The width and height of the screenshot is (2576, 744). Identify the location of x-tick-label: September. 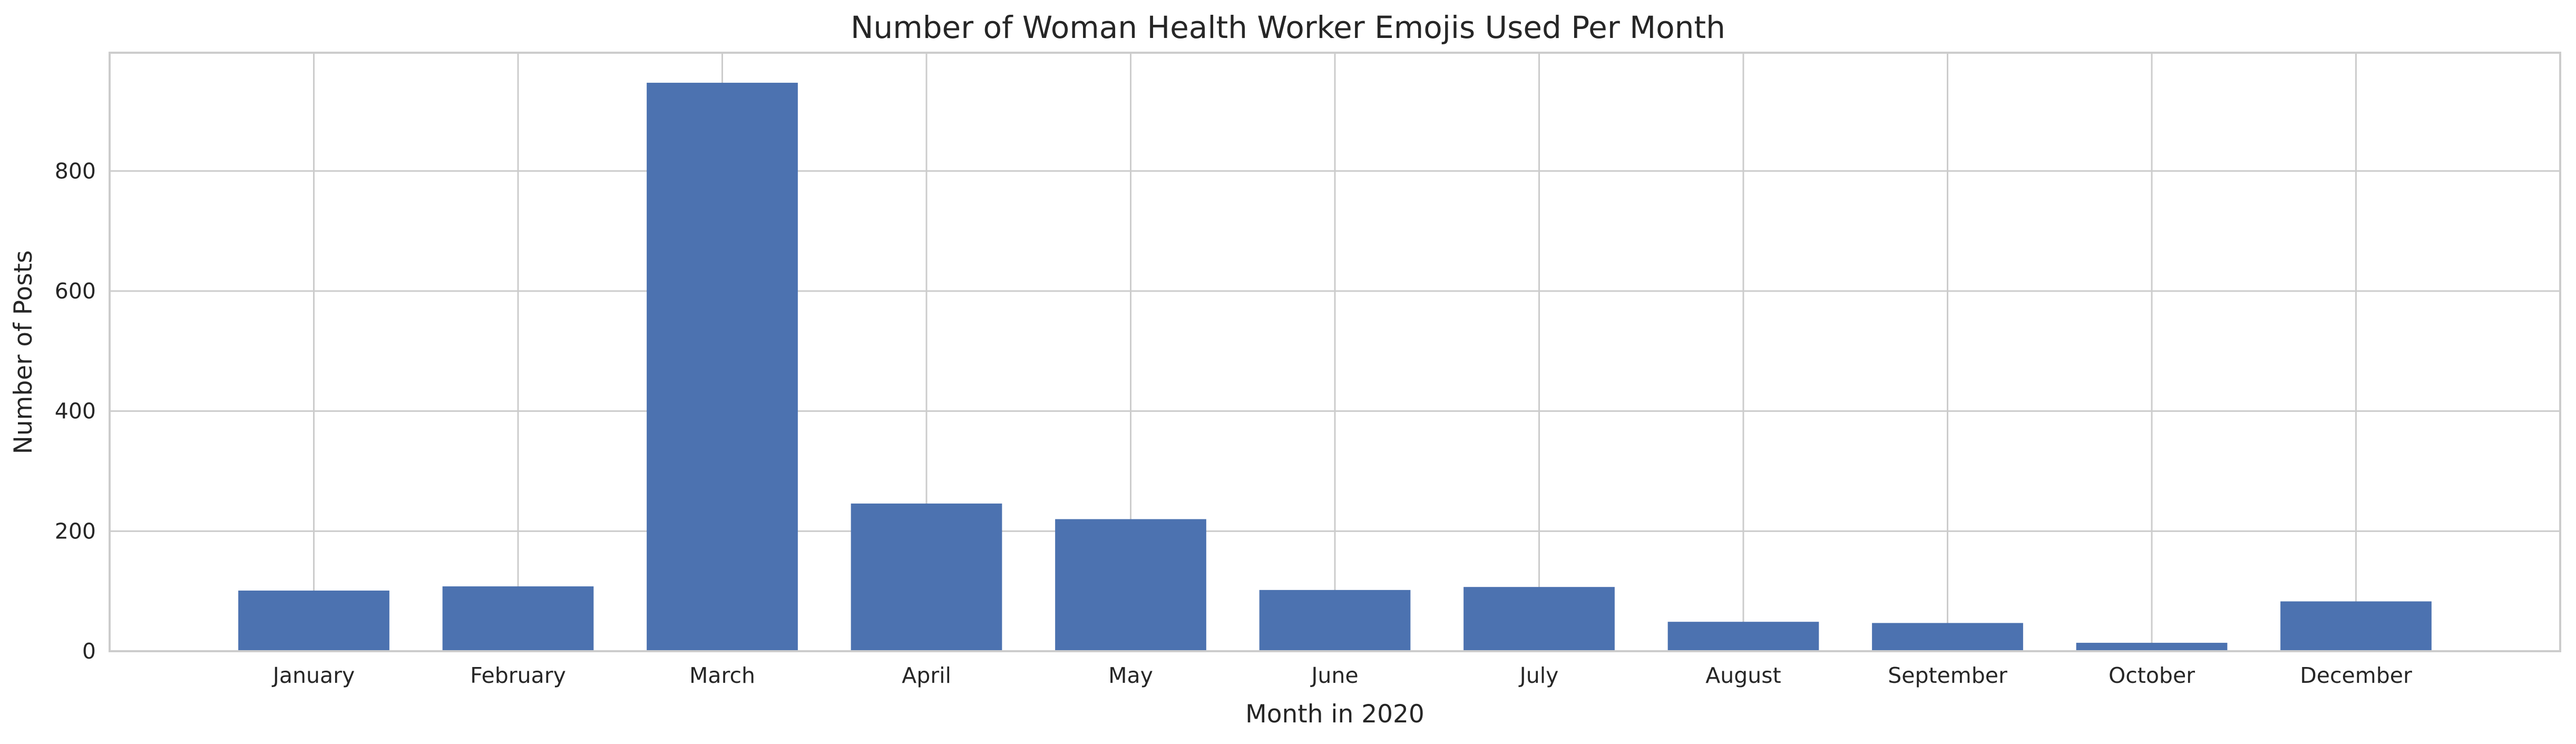
(1947, 675).